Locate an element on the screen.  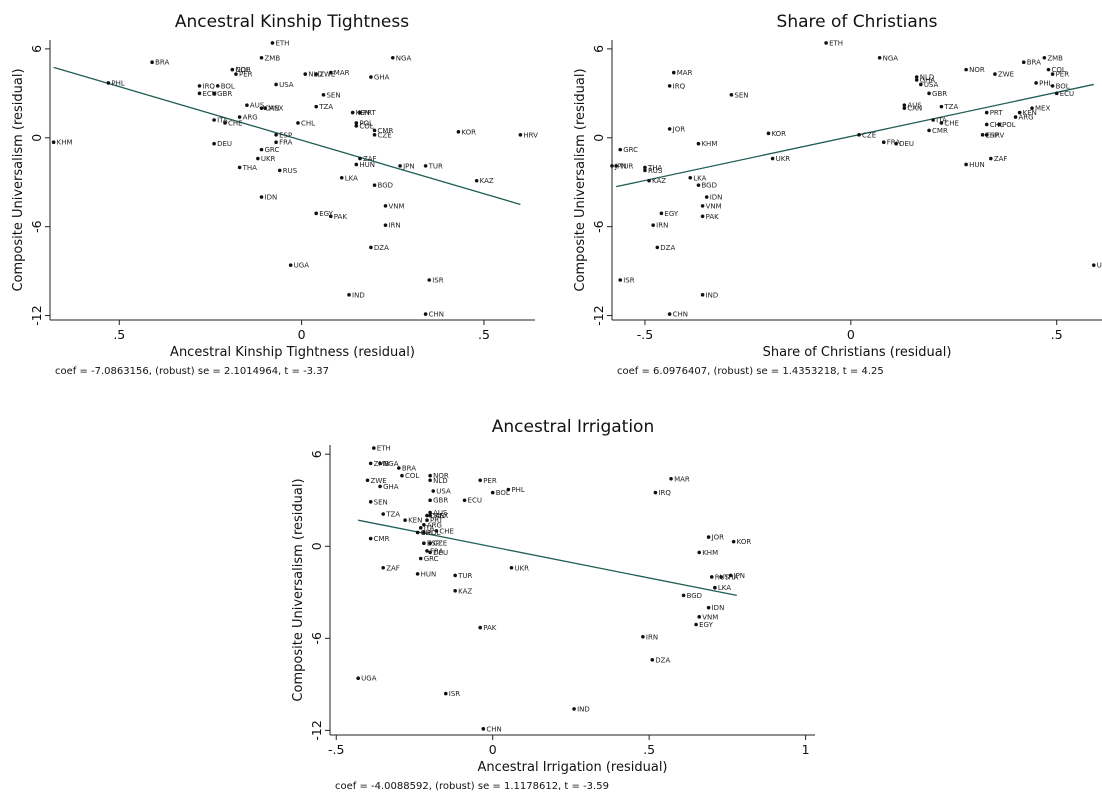
point-label: DEU is located at coordinates (224, 144).